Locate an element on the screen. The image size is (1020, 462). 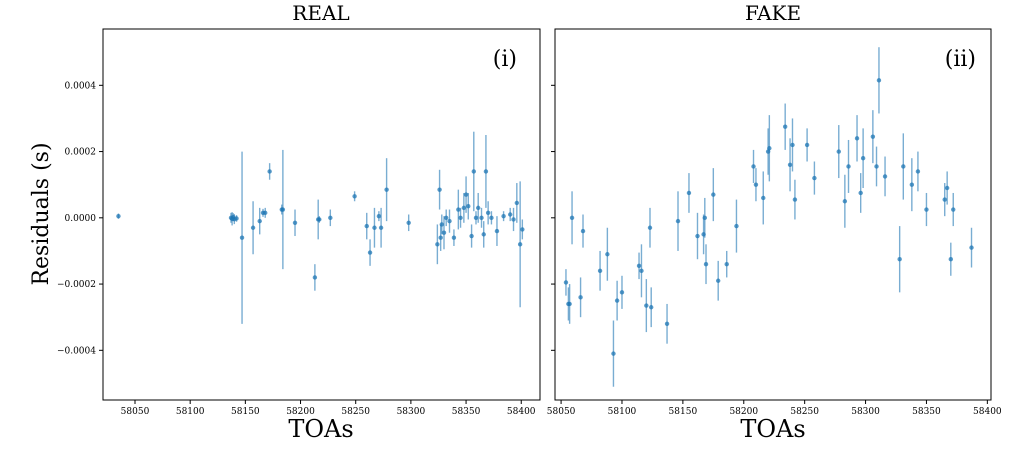
y-tick-label: −0.0002 is located at coordinates (76, 285).